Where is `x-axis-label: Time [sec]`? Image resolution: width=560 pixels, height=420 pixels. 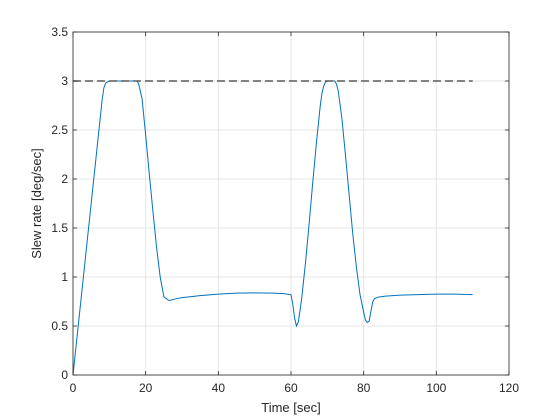
x-axis-label: Time [sec] is located at coordinates (290, 407).